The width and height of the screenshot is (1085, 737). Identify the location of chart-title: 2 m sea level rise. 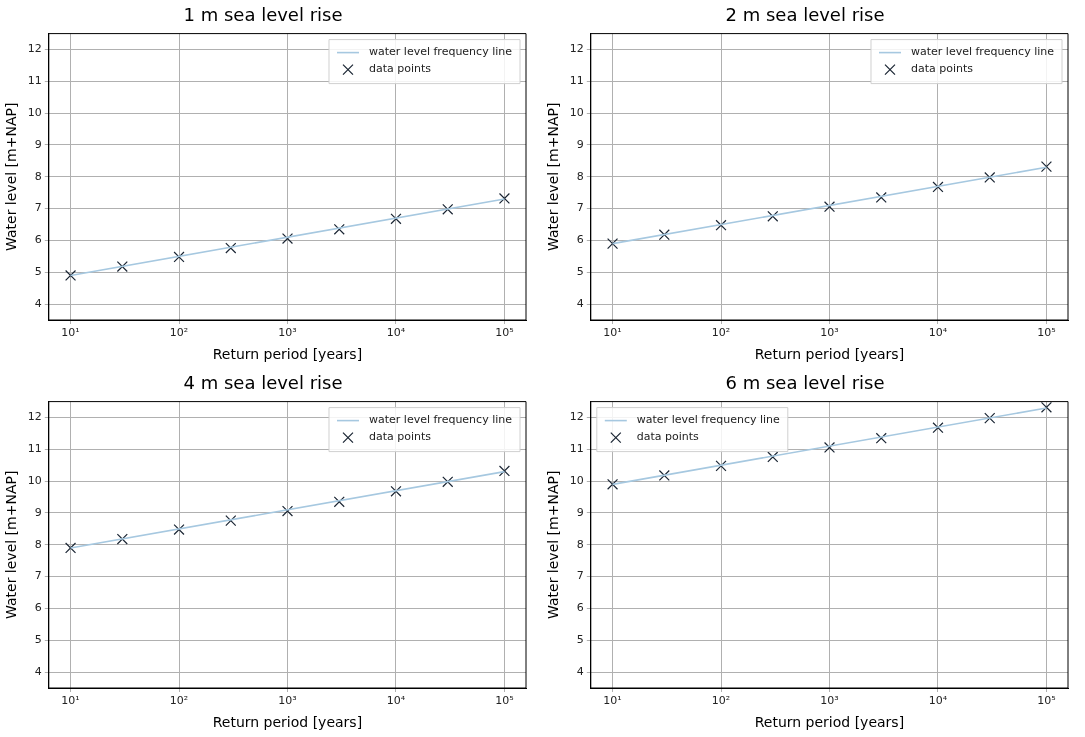
(805, 15).